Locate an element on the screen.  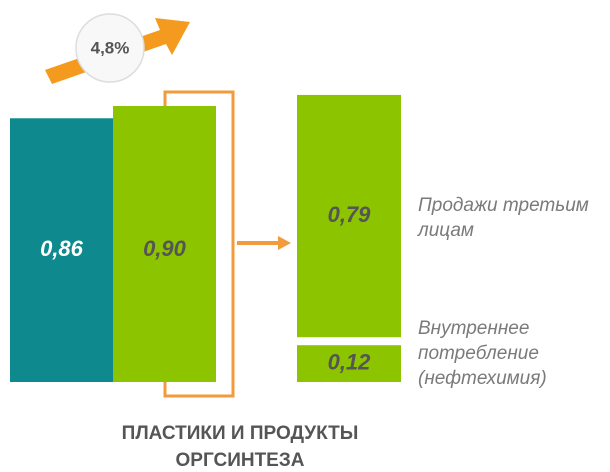
growth-circle is located at coordinates (110, 48).